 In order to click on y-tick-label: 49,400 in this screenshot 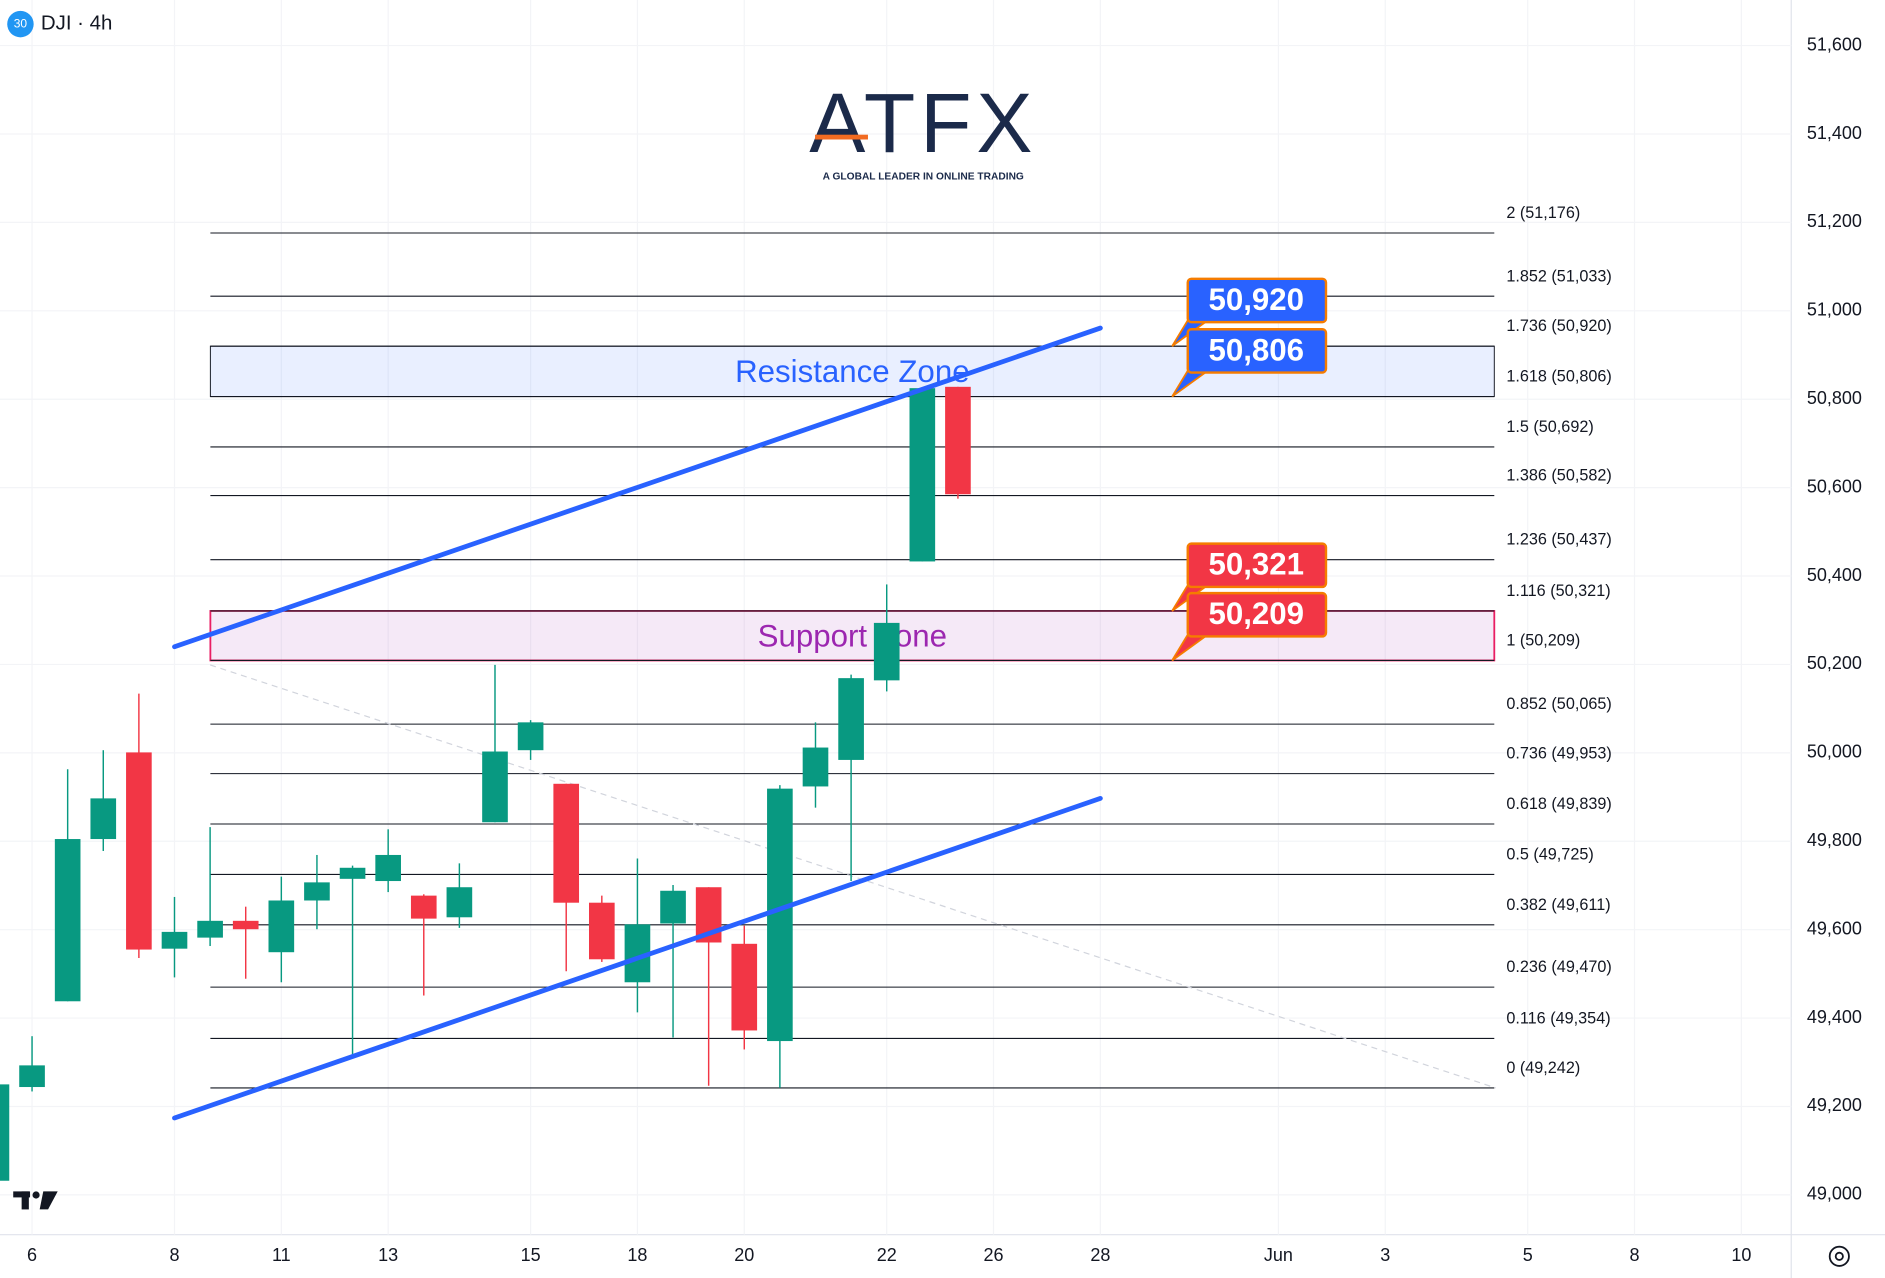, I will do `click(1834, 1017)`.